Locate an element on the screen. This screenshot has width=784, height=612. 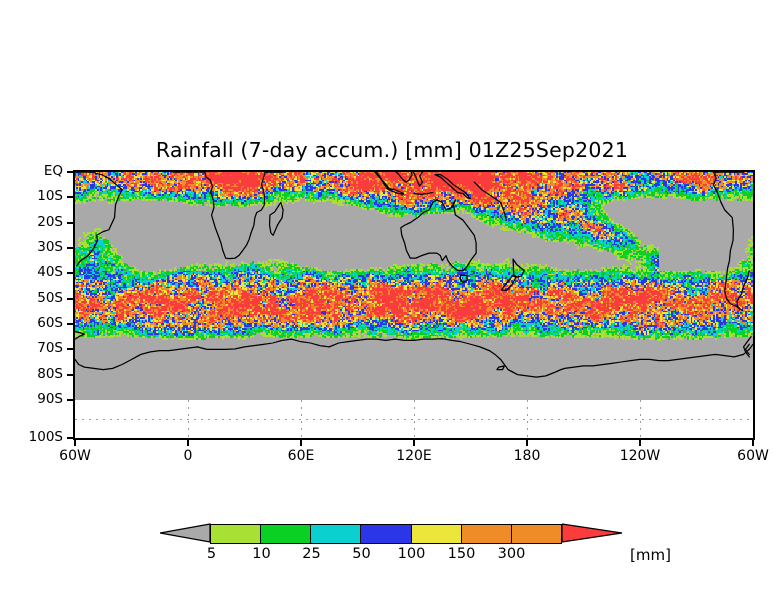
y-axis-label: 10S is located at coordinates (50, 196).